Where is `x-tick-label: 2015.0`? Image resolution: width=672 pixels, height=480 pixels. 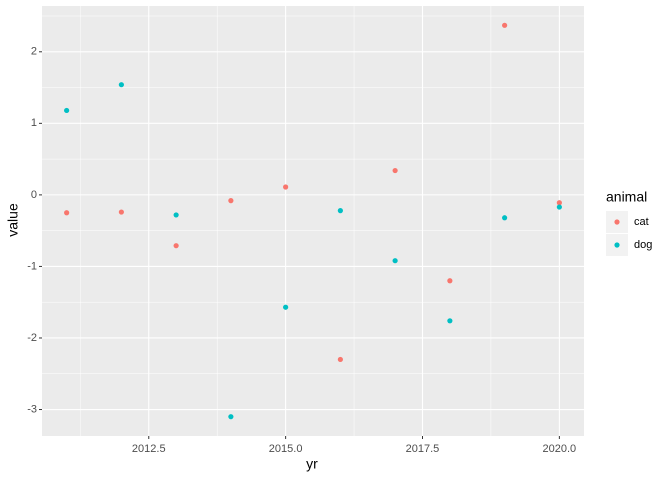 x-tick-label: 2015.0 is located at coordinates (286, 449).